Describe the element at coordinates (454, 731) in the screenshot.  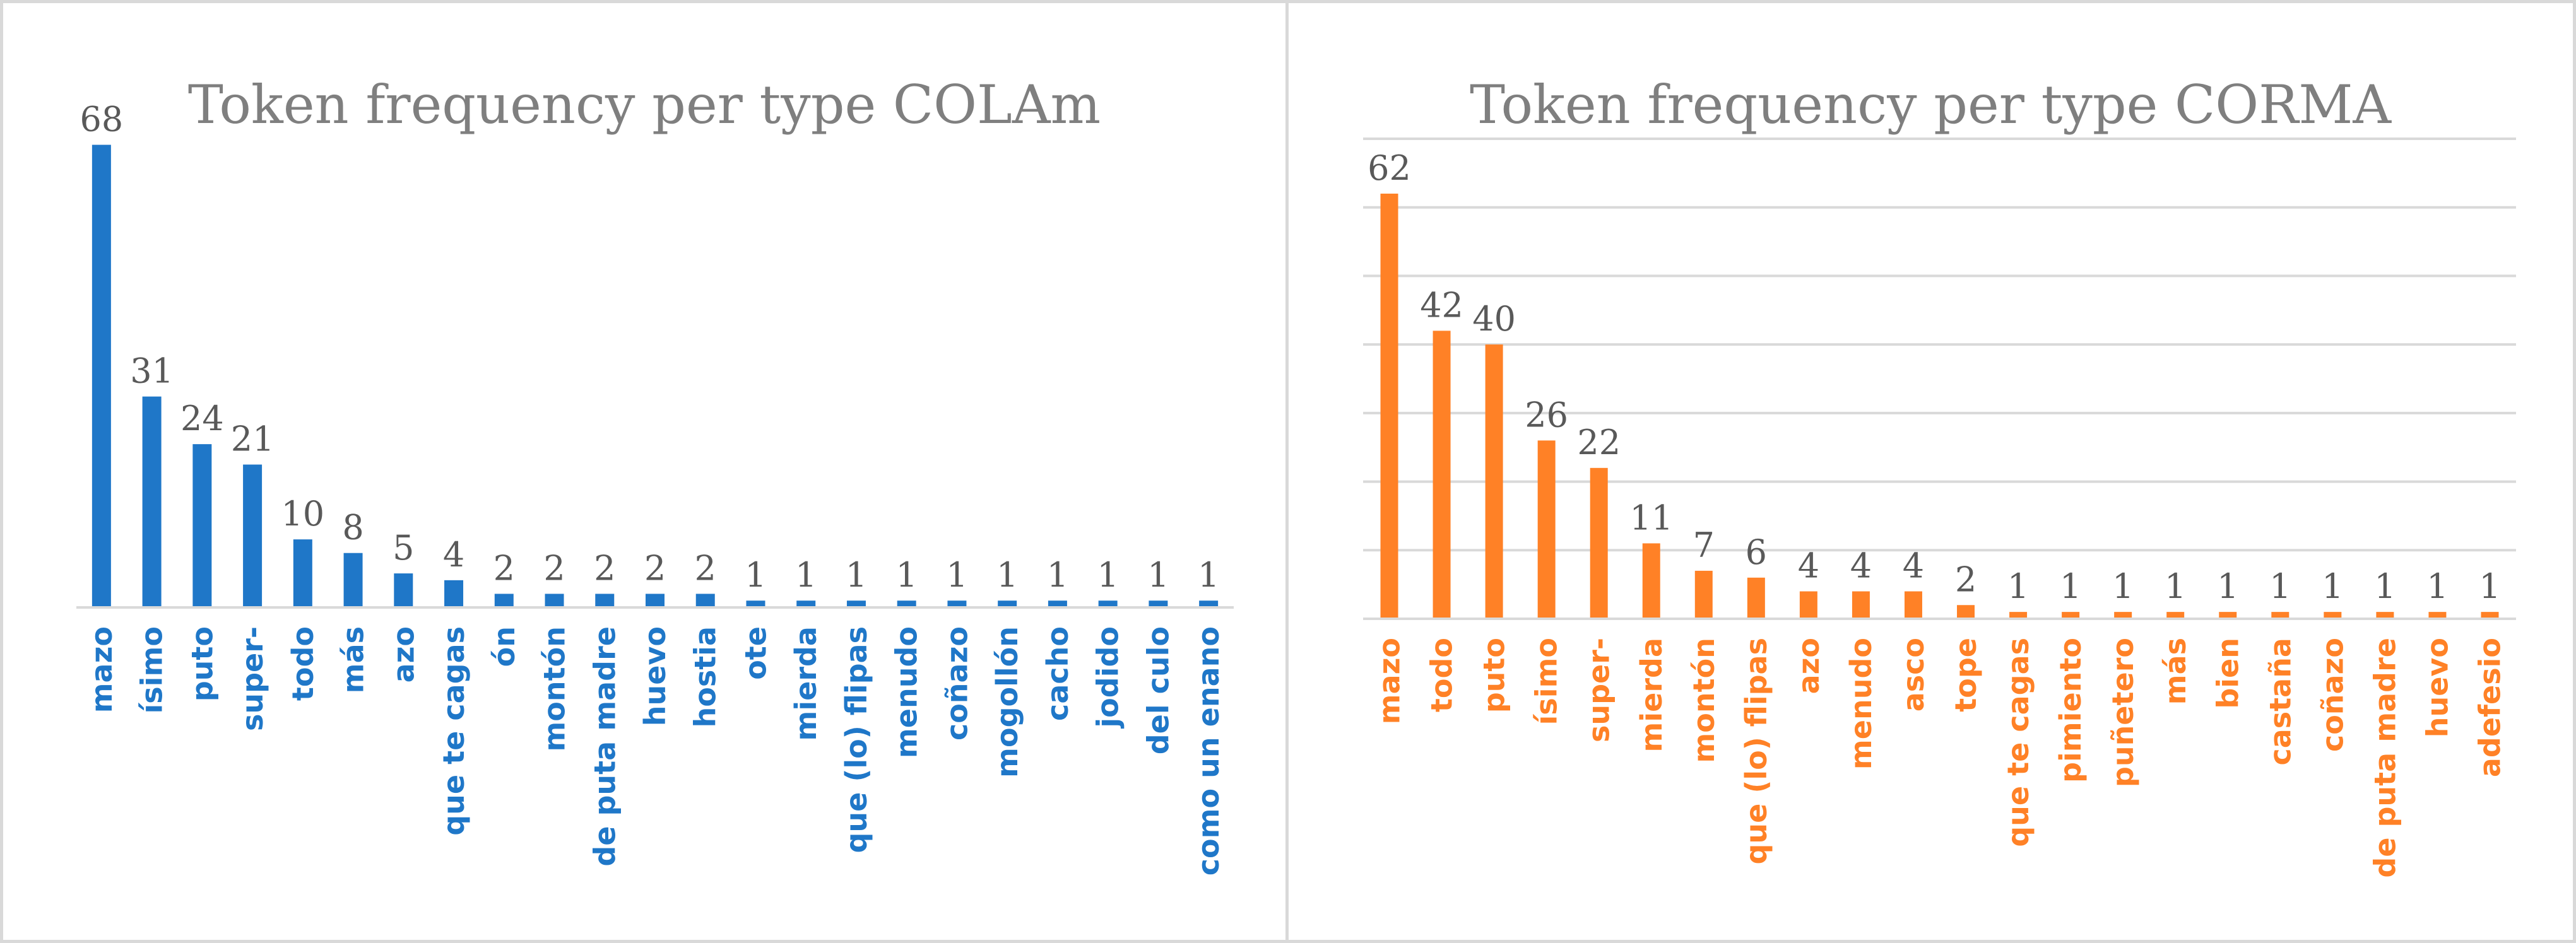
I see `x-tick-label: que te cagas` at that location.